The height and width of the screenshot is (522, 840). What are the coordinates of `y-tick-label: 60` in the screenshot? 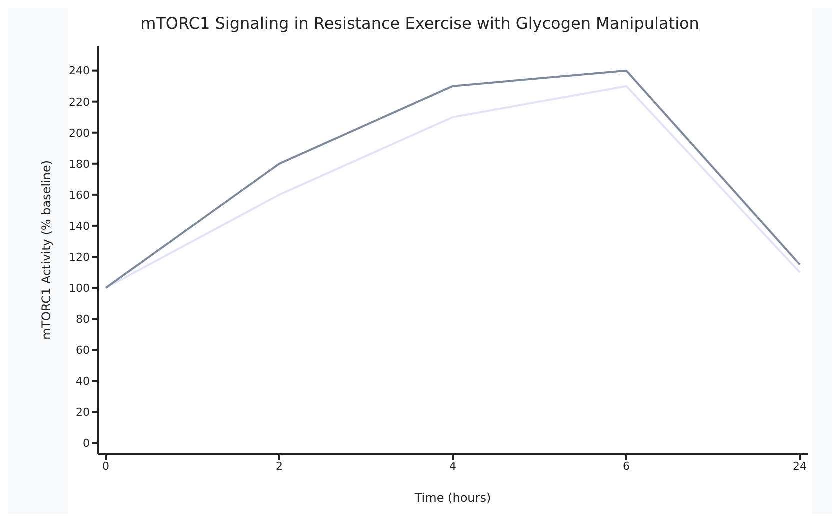 It's located at (83, 350).